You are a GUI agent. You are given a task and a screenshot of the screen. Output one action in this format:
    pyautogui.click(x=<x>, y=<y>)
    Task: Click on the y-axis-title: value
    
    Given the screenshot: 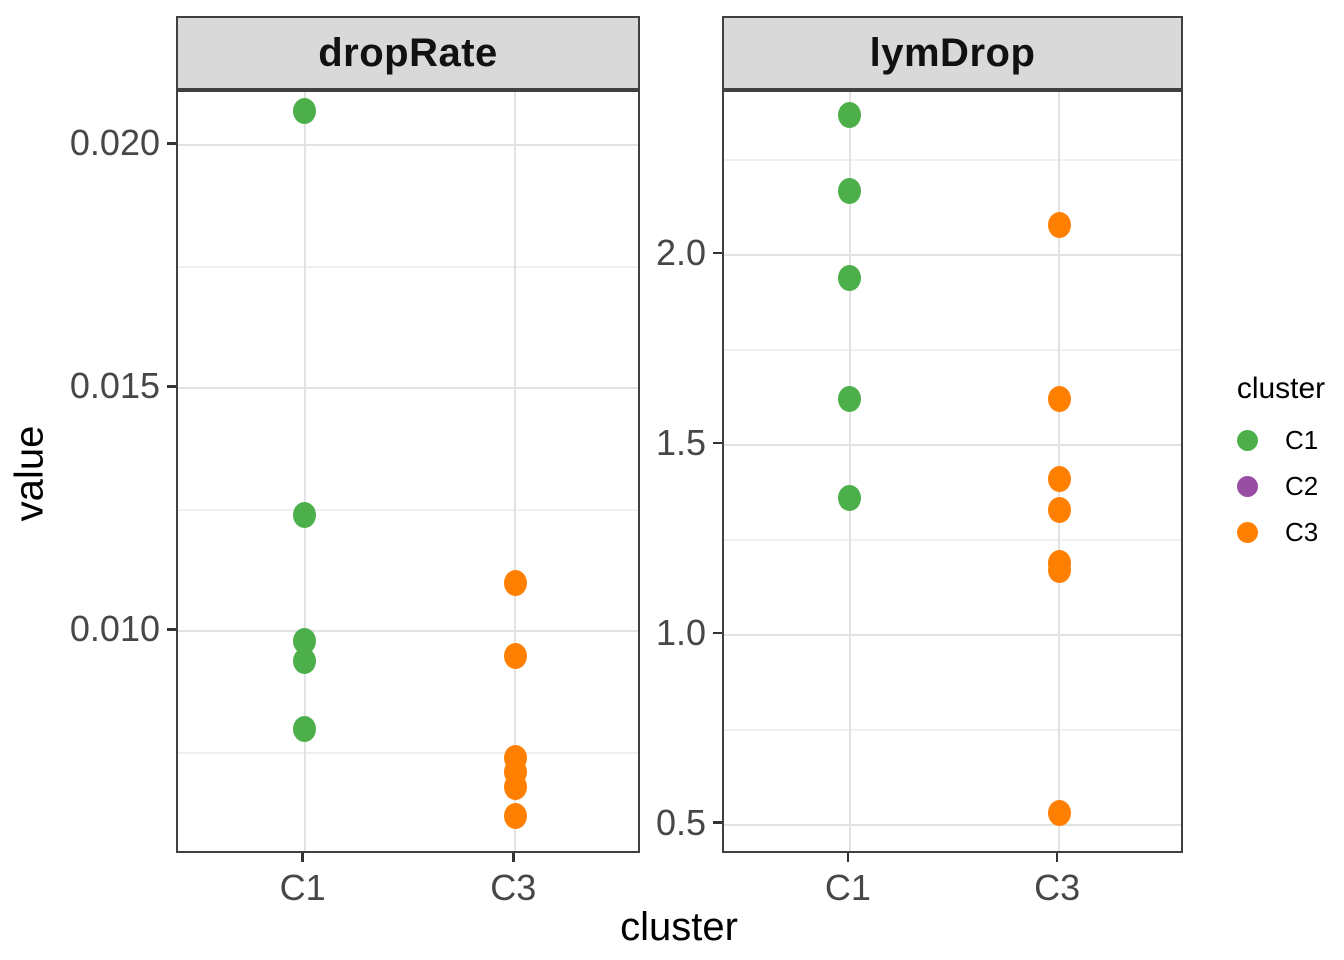 What is the action you would take?
    pyautogui.click(x=29, y=473)
    